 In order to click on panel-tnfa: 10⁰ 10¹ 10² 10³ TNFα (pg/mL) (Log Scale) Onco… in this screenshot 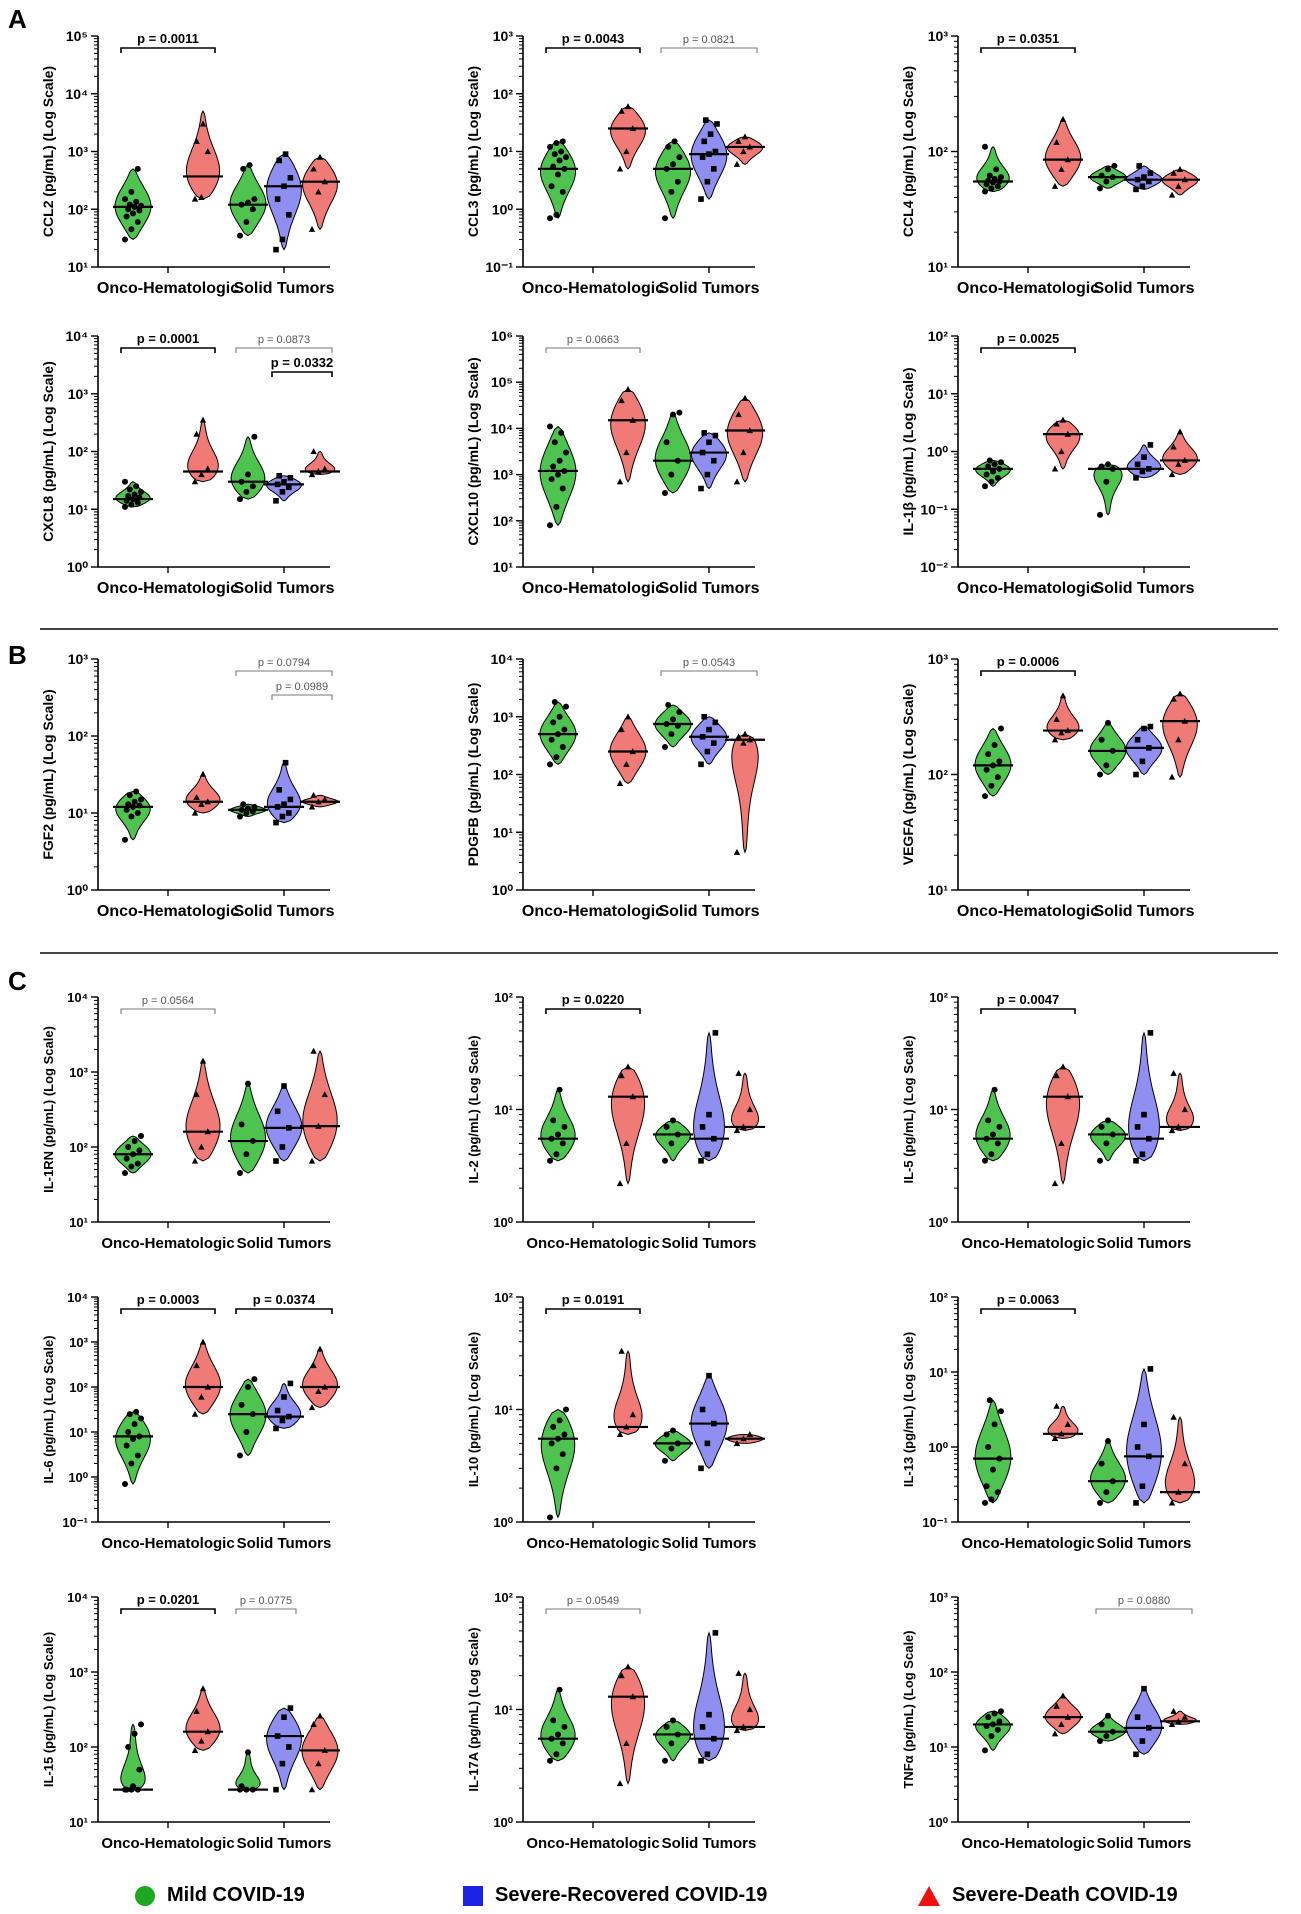, I will do `click(1050, 1721)`.